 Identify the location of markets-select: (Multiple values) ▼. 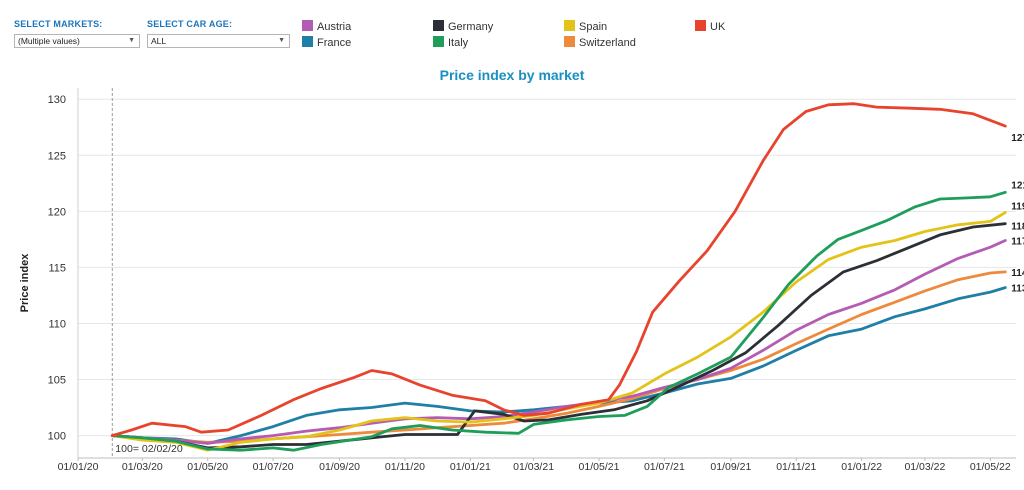
(77, 41).